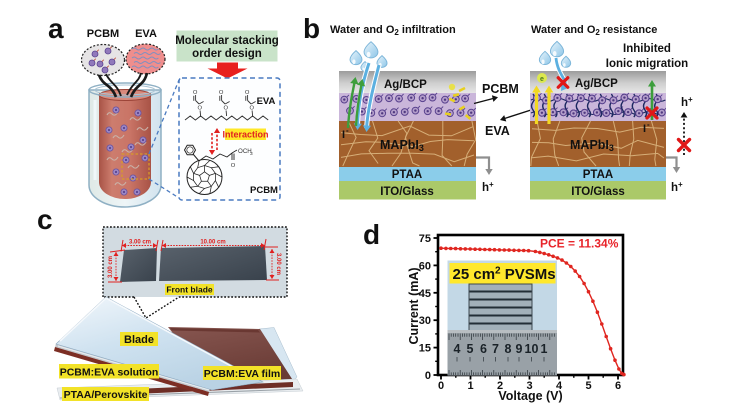  Describe the element at coordinates (227, 54) in the screenshot. I see `svg-text: order design` at that location.